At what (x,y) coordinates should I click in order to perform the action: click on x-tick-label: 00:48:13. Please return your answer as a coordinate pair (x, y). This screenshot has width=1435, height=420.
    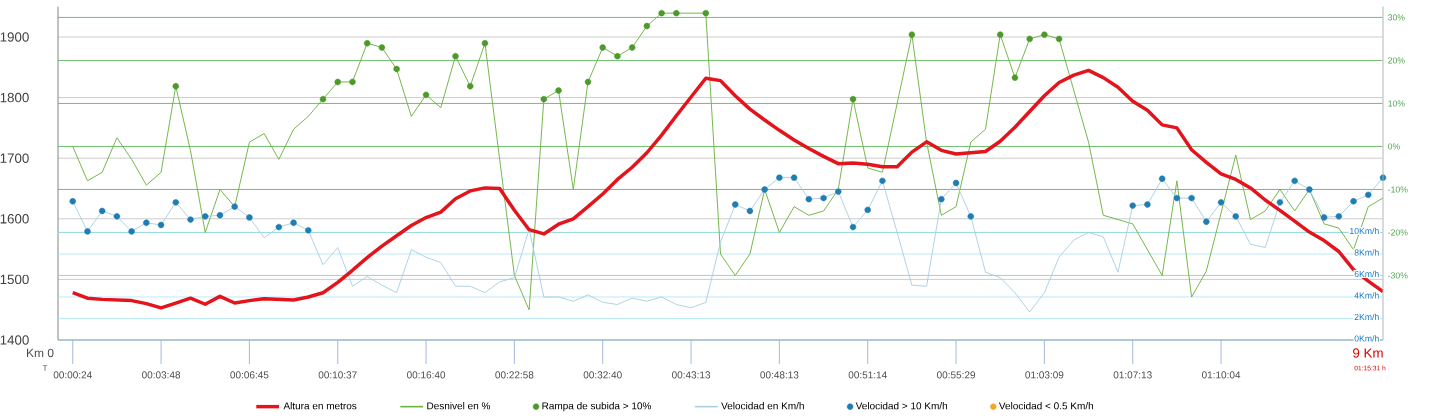
    Looking at the image, I should click on (779, 375).